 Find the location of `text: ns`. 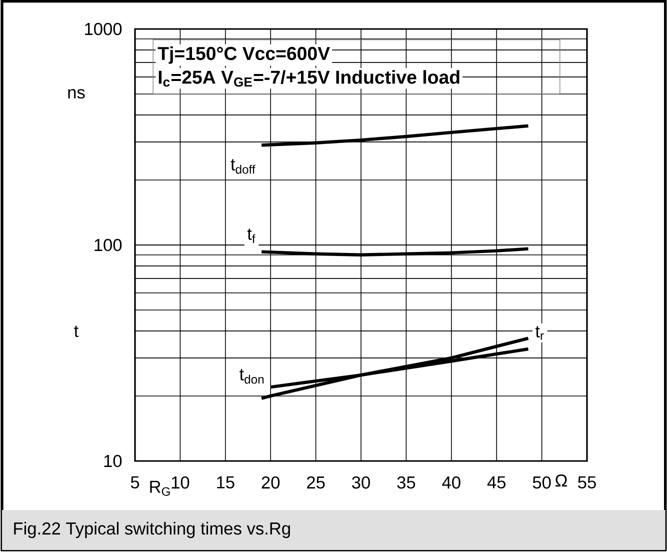

text: ns is located at coordinates (76, 94).